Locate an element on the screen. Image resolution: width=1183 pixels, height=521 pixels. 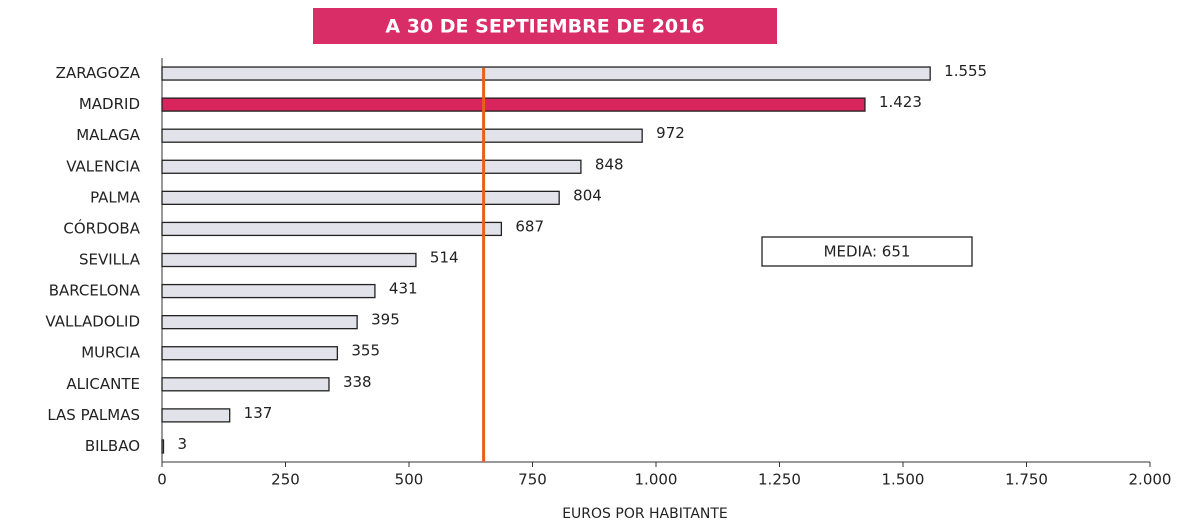
y-tick-label: CÓRDOBA is located at coordinates (101, 227).